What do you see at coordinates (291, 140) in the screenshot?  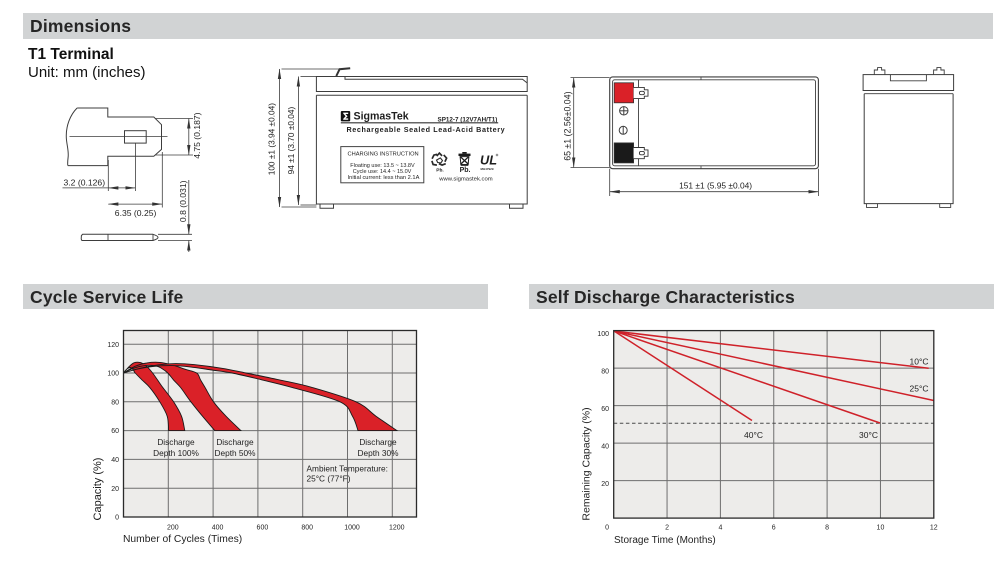 I see `svg-text: 94 ±1 (3.70 ±0.04)` at bounding box center [291, 140].